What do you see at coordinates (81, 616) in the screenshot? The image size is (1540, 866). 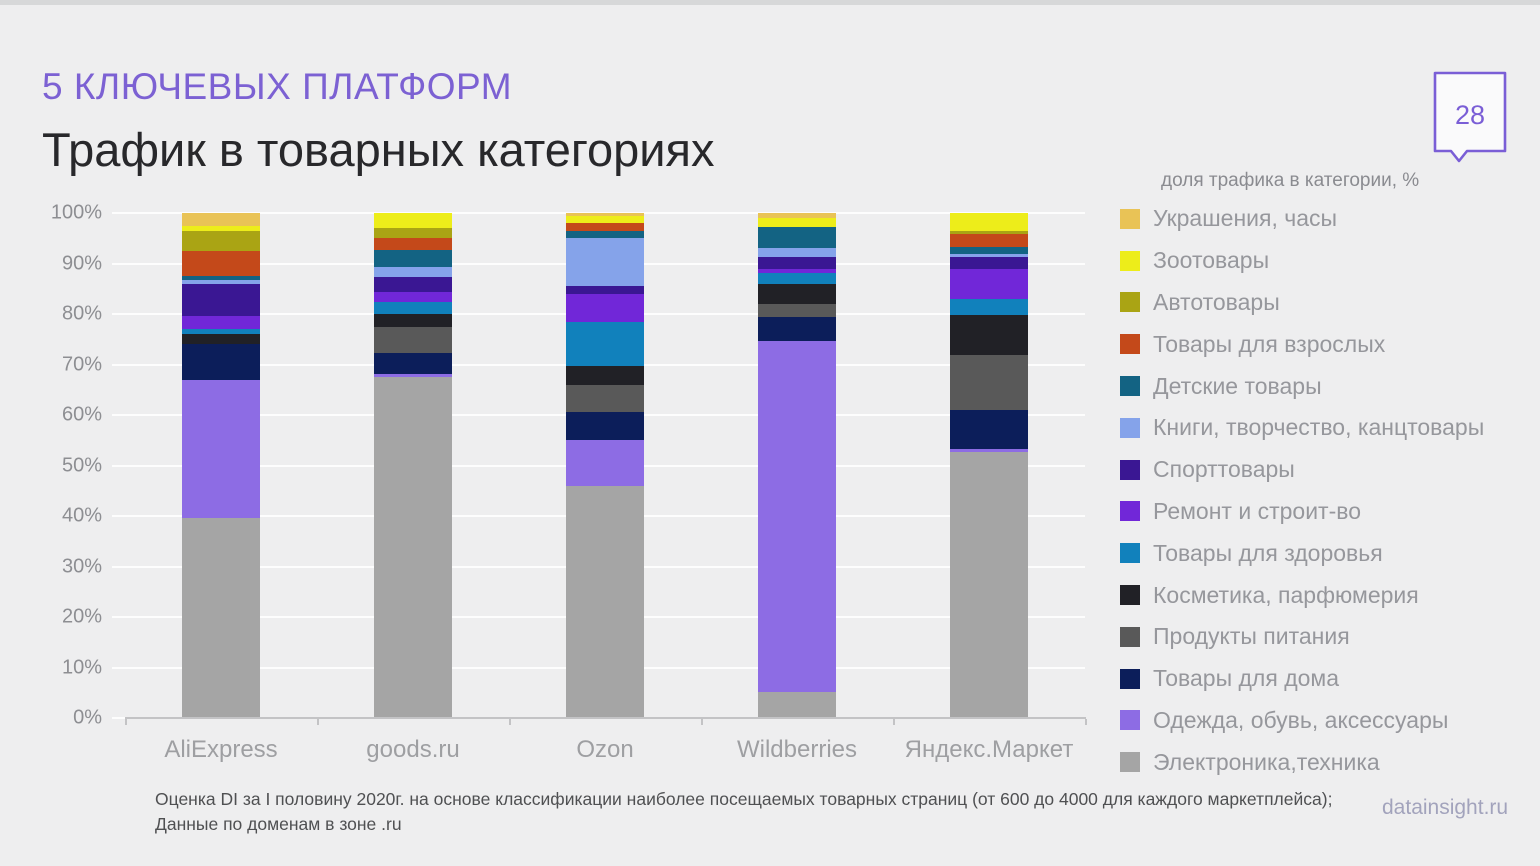 I see `y-axis-label: 20%` at bounding box center [81, 616].